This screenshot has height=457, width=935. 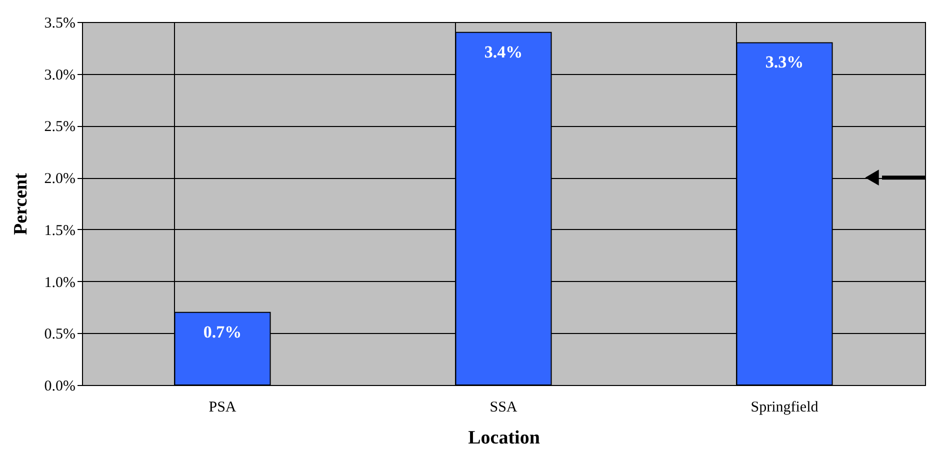 I want to click on y-tick-label: 0.0%, so click(x=60, y=386).